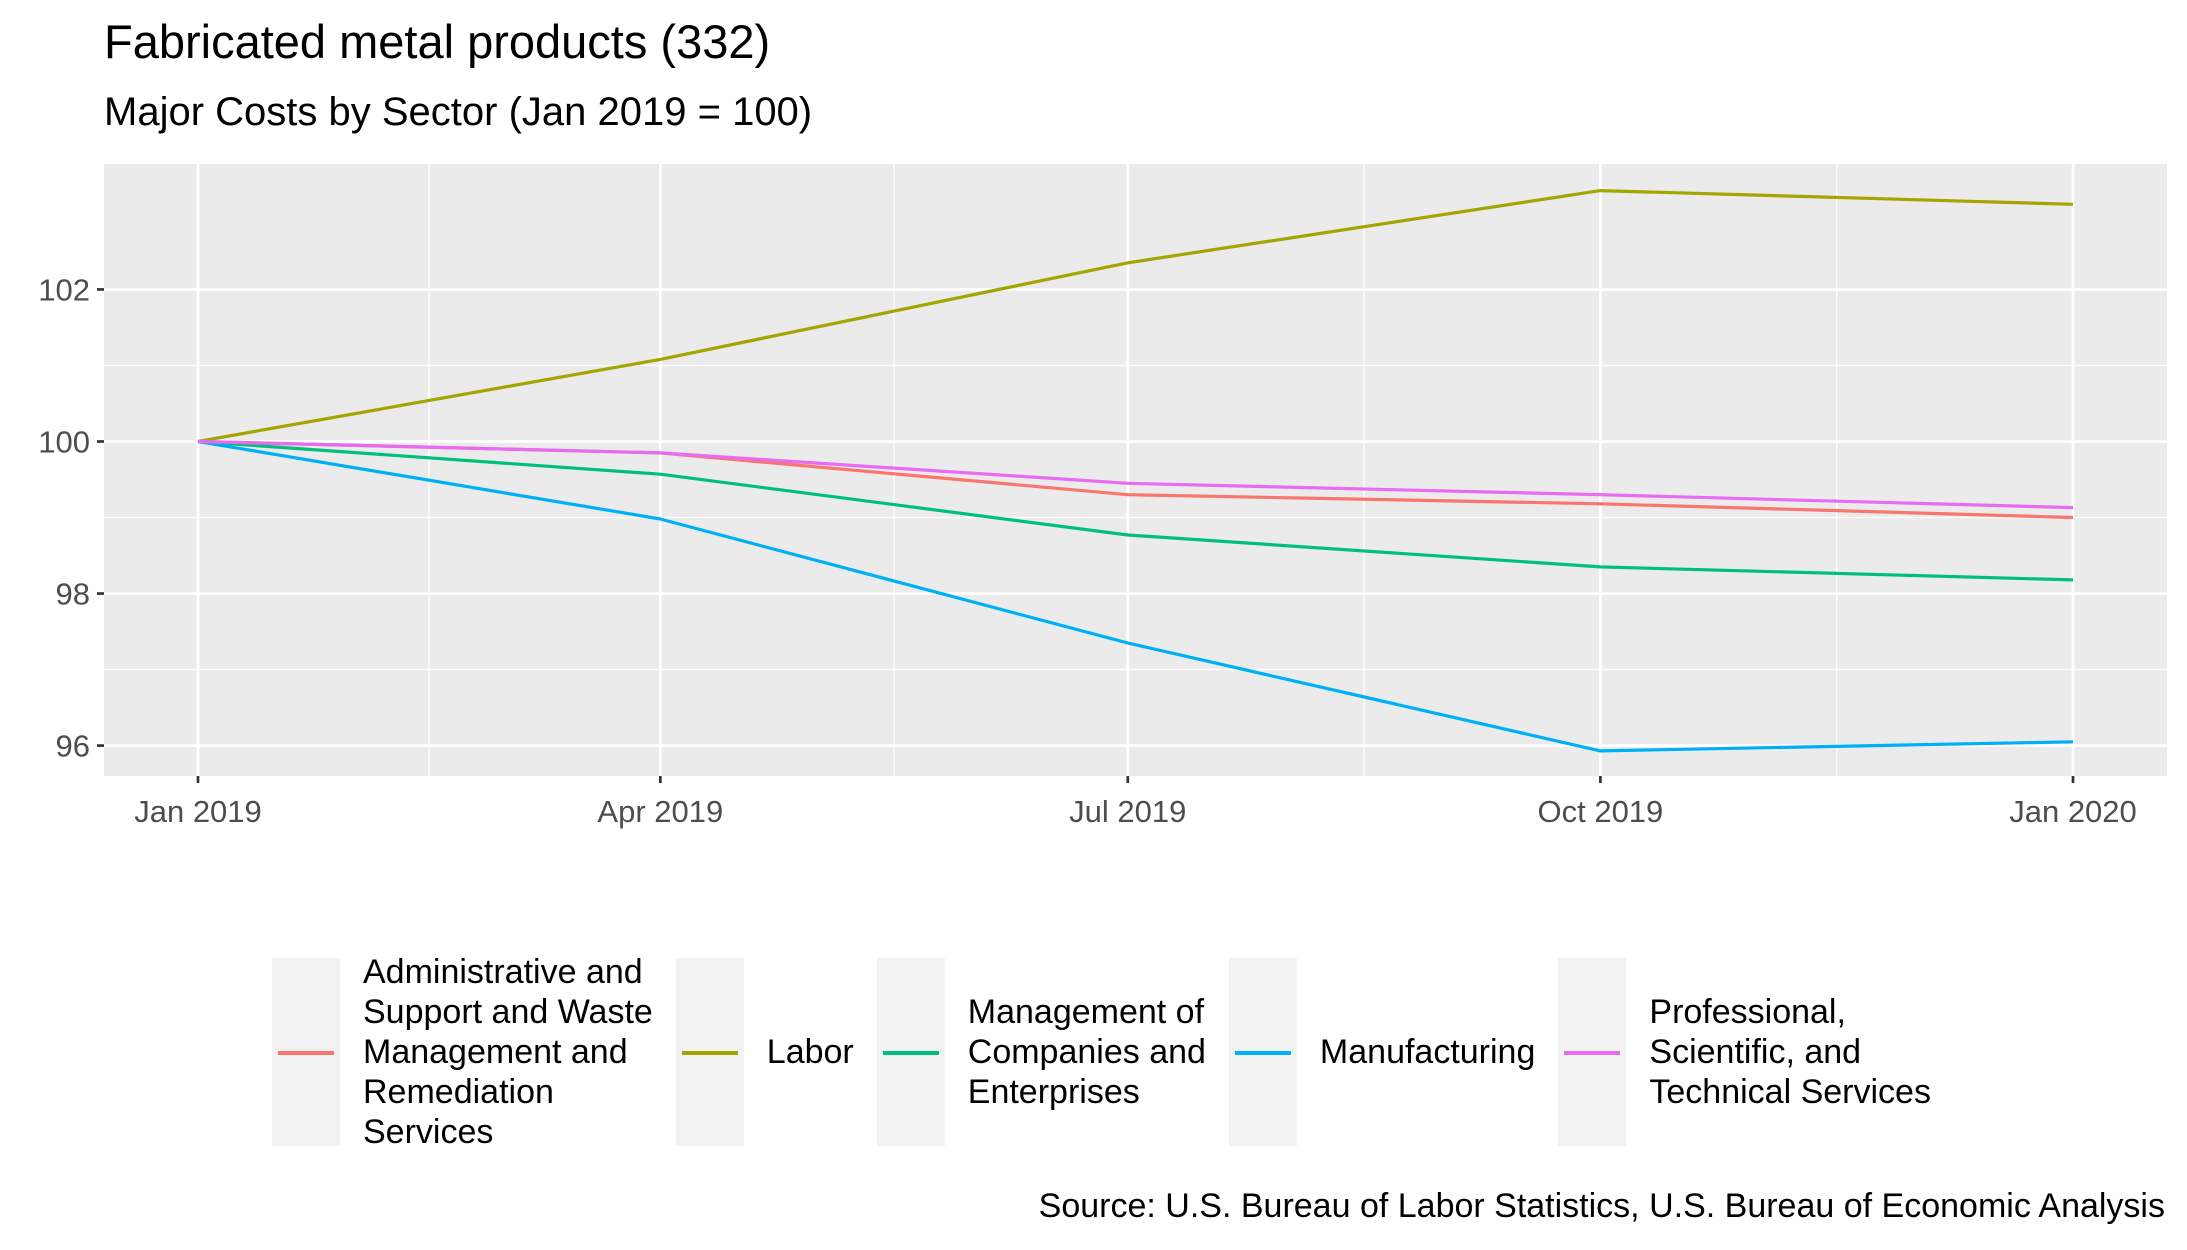 The image size is (2187, 1250). I want to click on legend-item: Manufacturing, so click(1393, 1052).